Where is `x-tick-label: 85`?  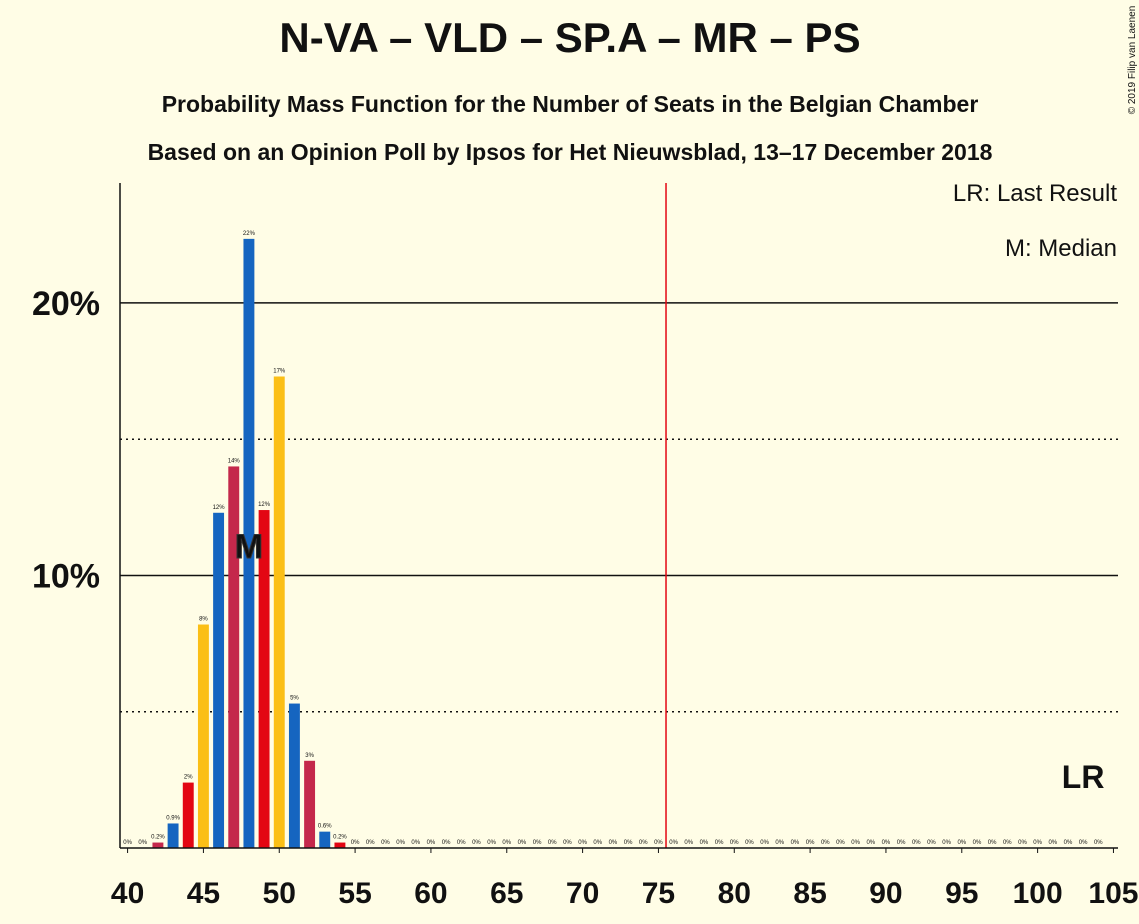 x-tick-label: 85 is located at coordinates (809, 893).